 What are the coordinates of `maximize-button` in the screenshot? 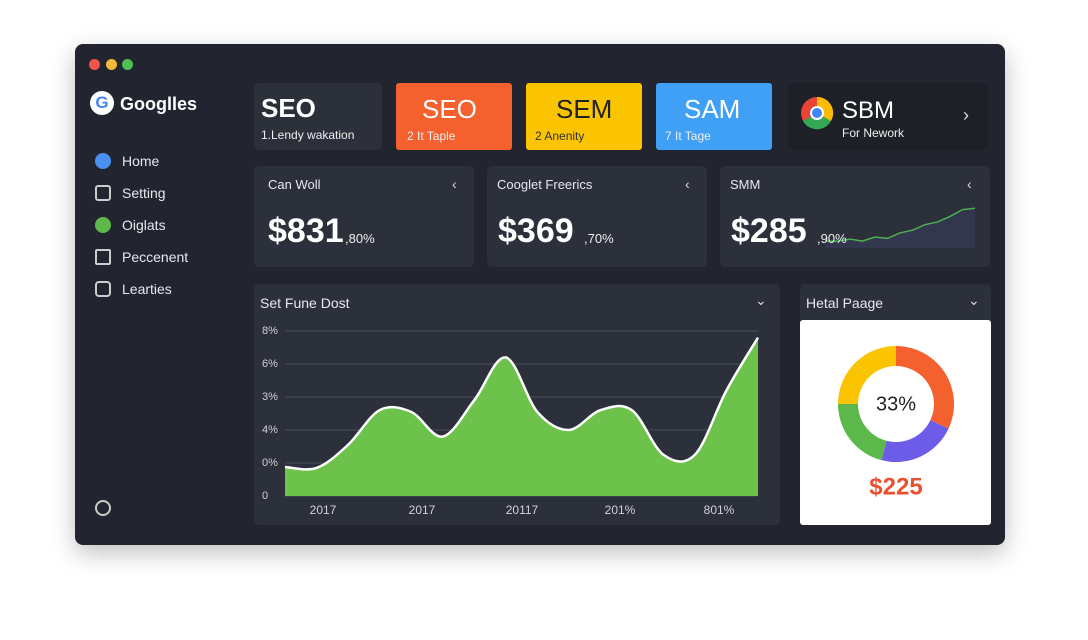 It's located at (127, 64).